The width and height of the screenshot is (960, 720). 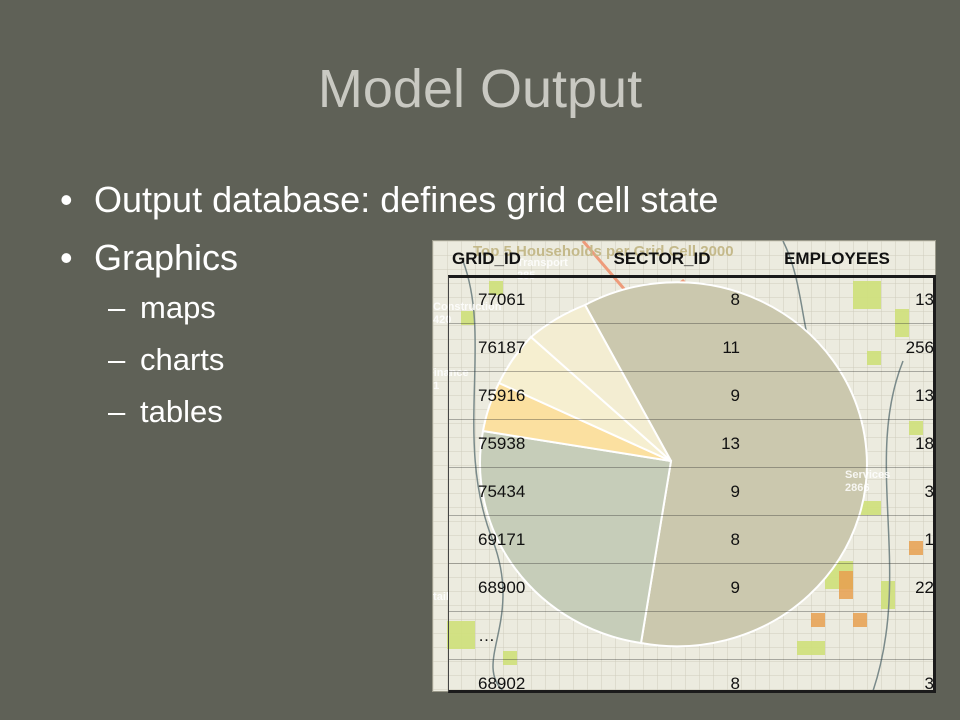 What do you see at coordinates (441, 597) in the screenshot?
I see `pie-label-retail-text: Retail` at bounding box center [441, 597].